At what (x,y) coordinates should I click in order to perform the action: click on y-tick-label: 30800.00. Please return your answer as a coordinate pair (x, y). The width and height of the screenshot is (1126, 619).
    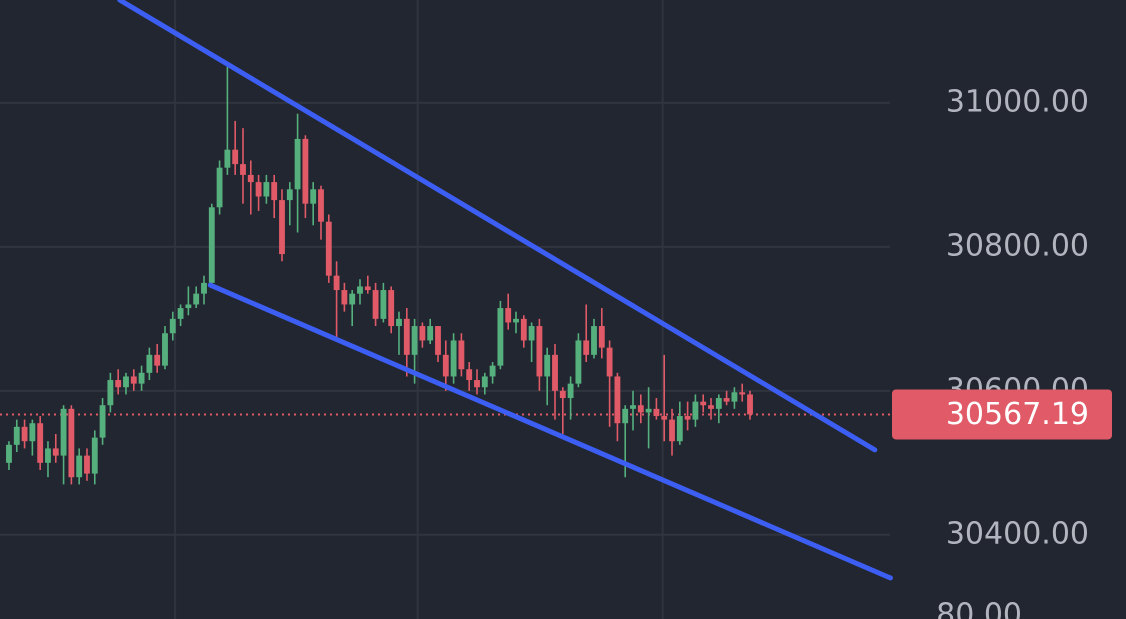
    Looking at the image, I should click on (1017, 245).